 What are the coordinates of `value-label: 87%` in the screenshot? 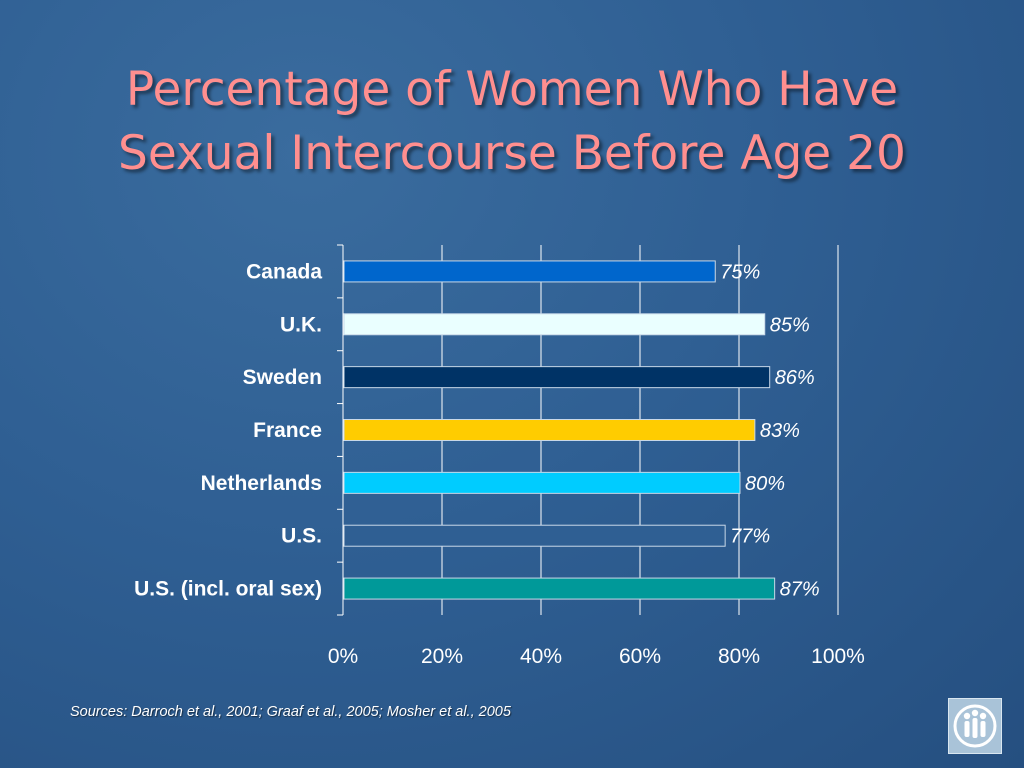 It's located at (800, 590).